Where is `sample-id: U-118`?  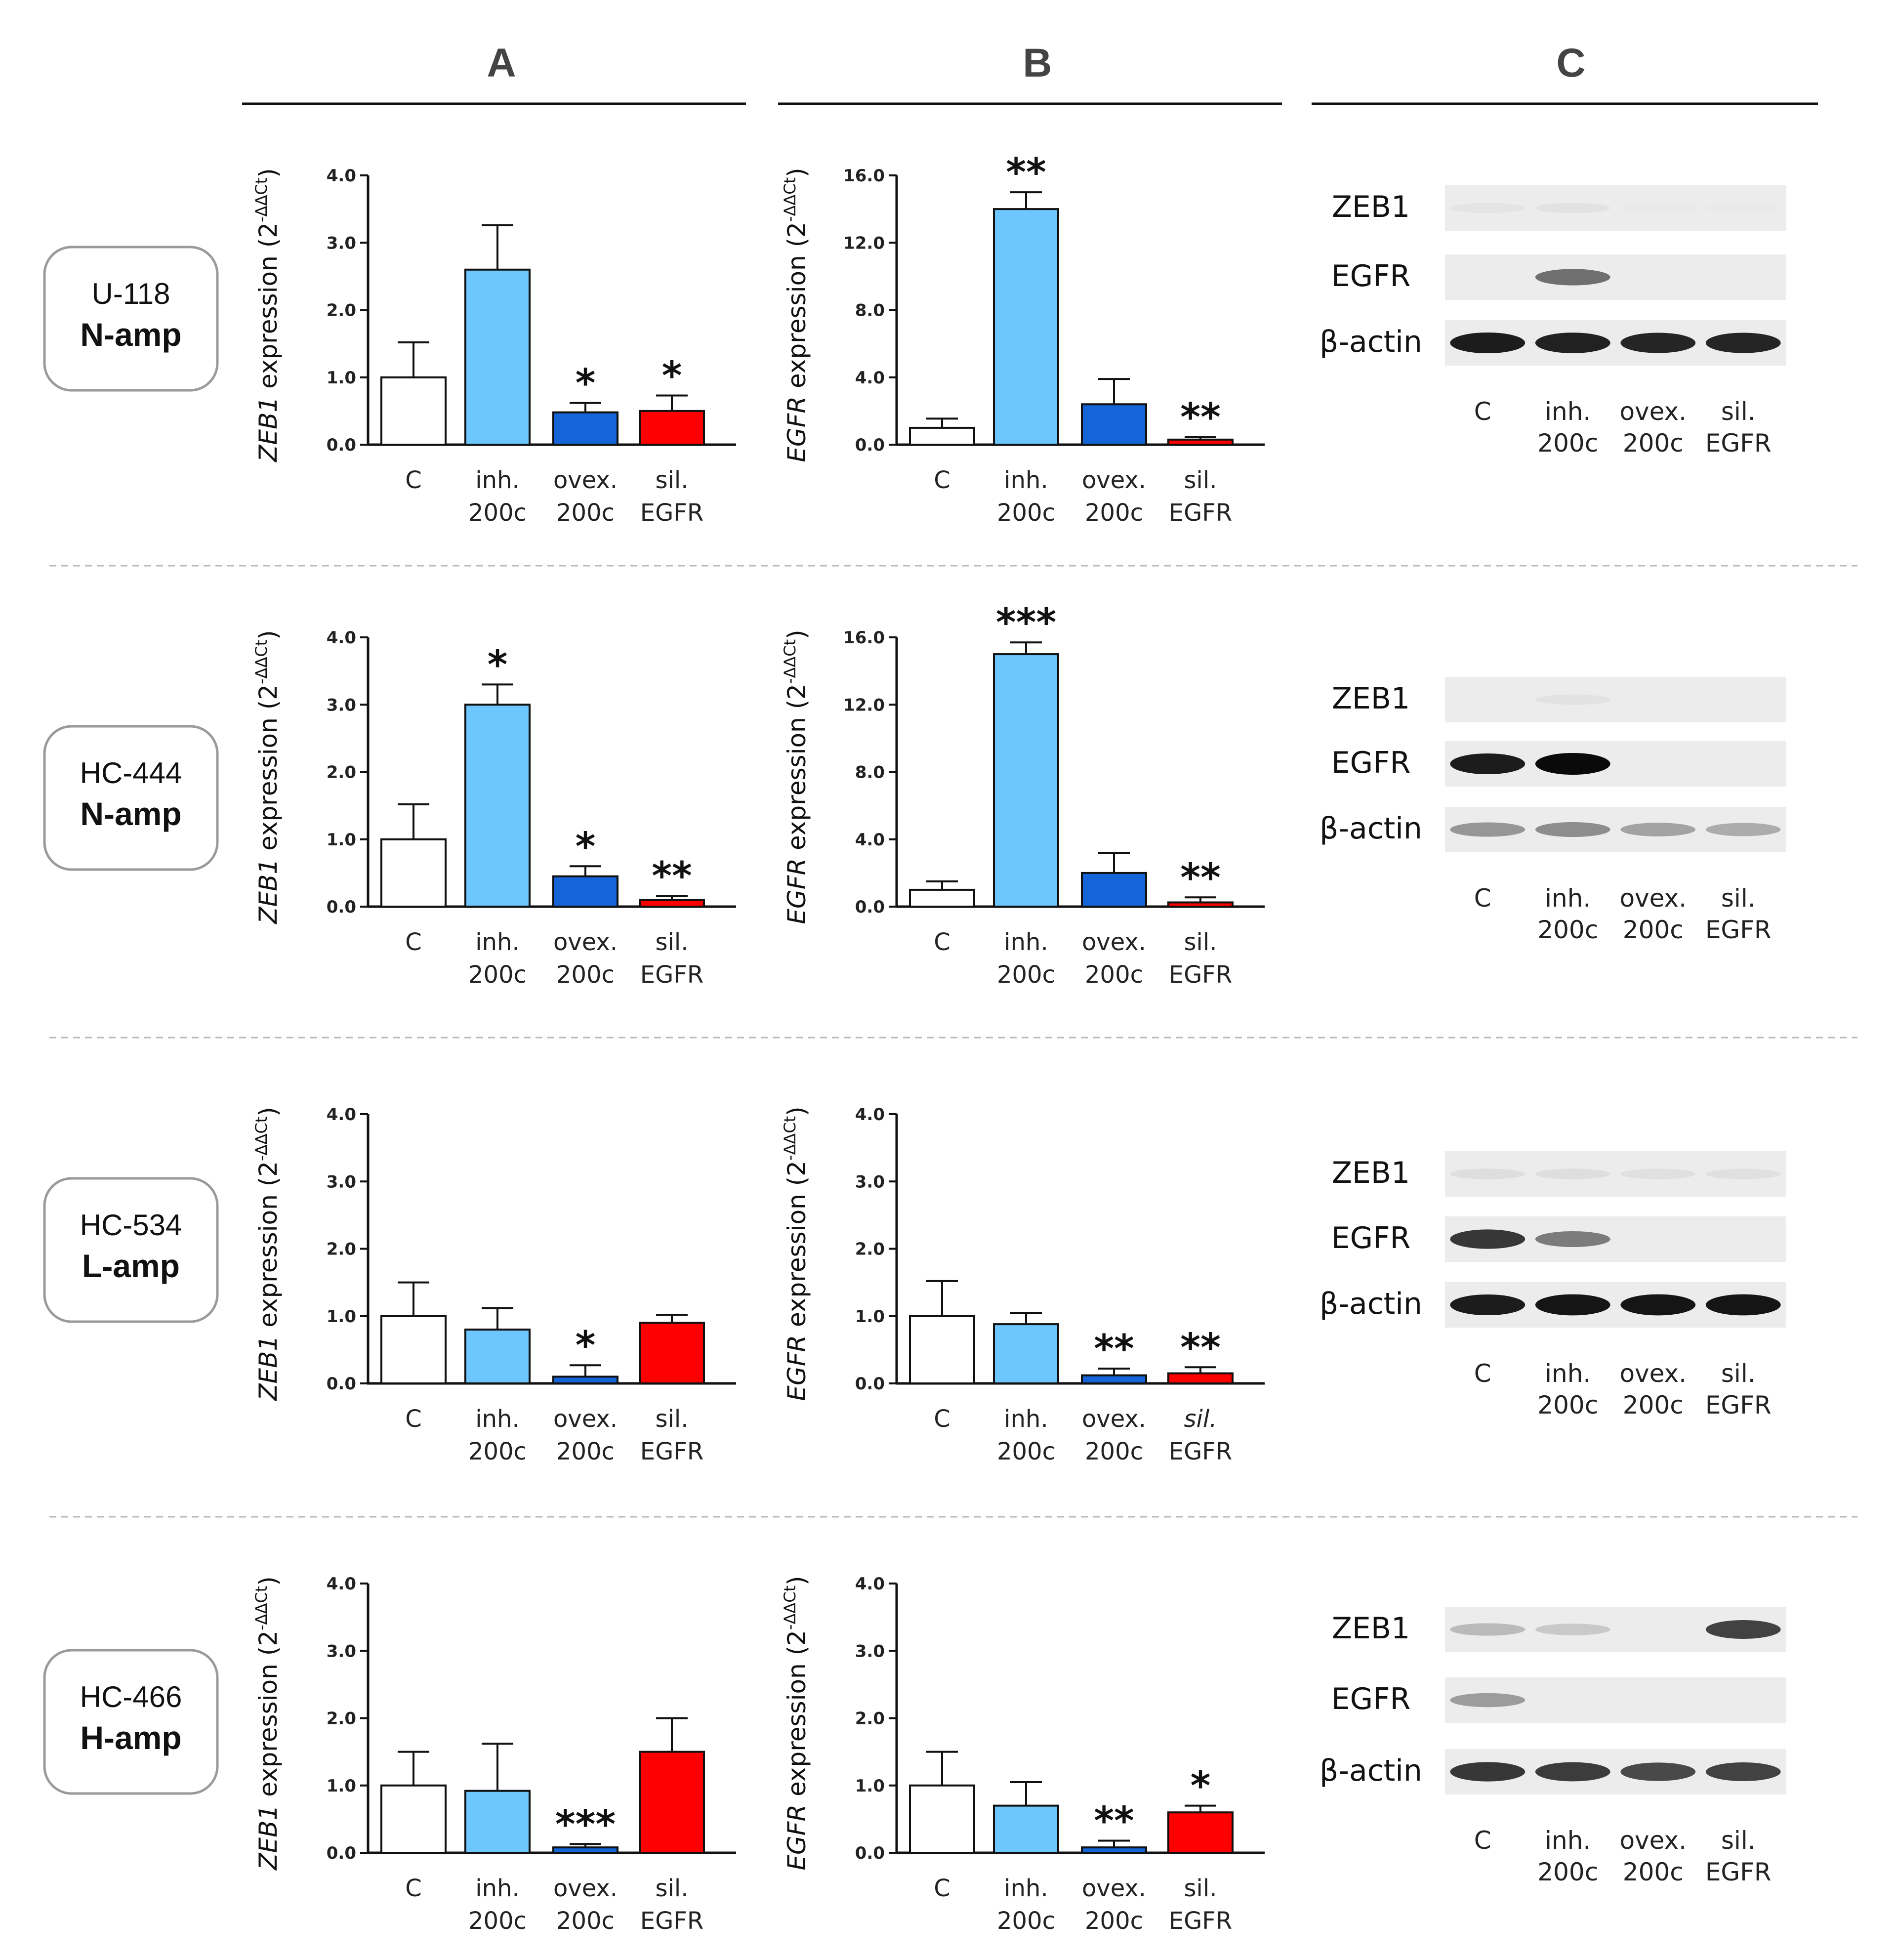
sample-id: U-118 is located at coordinates (131, 293).